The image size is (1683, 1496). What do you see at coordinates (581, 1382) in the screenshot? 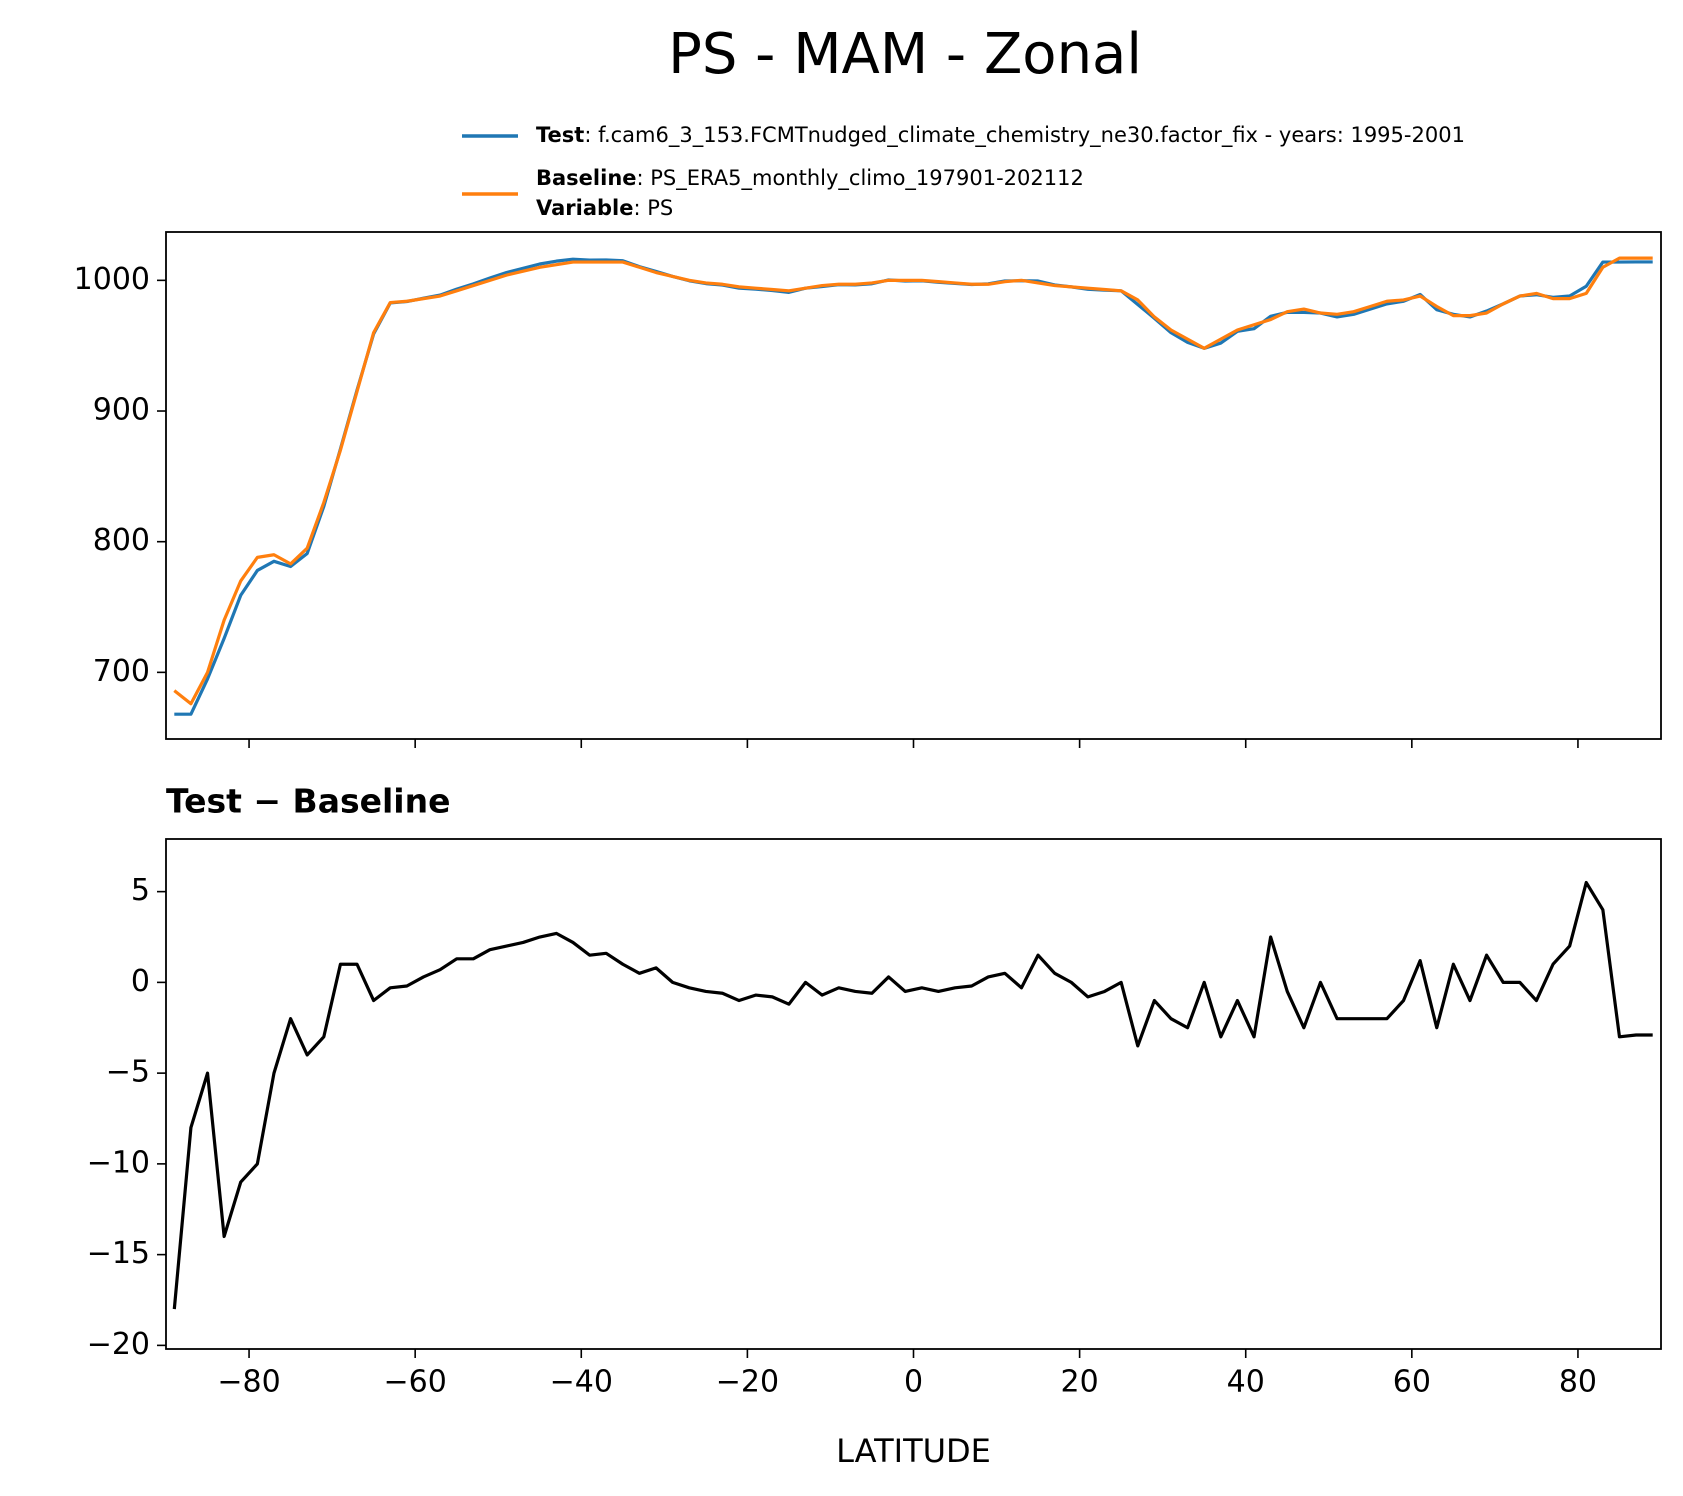
I see `x-tick-label: −40` at bounding box center [581, 1382].